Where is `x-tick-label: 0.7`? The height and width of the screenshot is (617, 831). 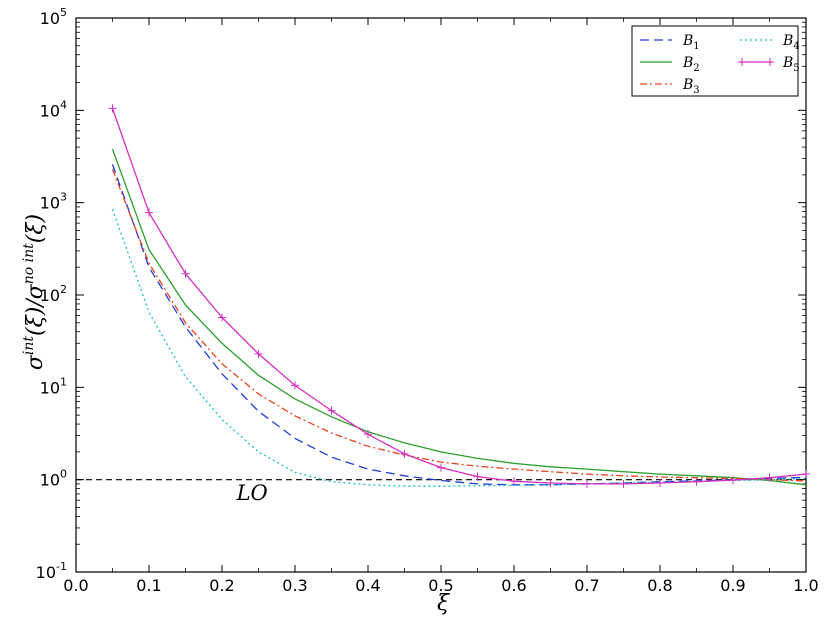 x-tick-label: 0.7 is located at coordinates (586, 585).